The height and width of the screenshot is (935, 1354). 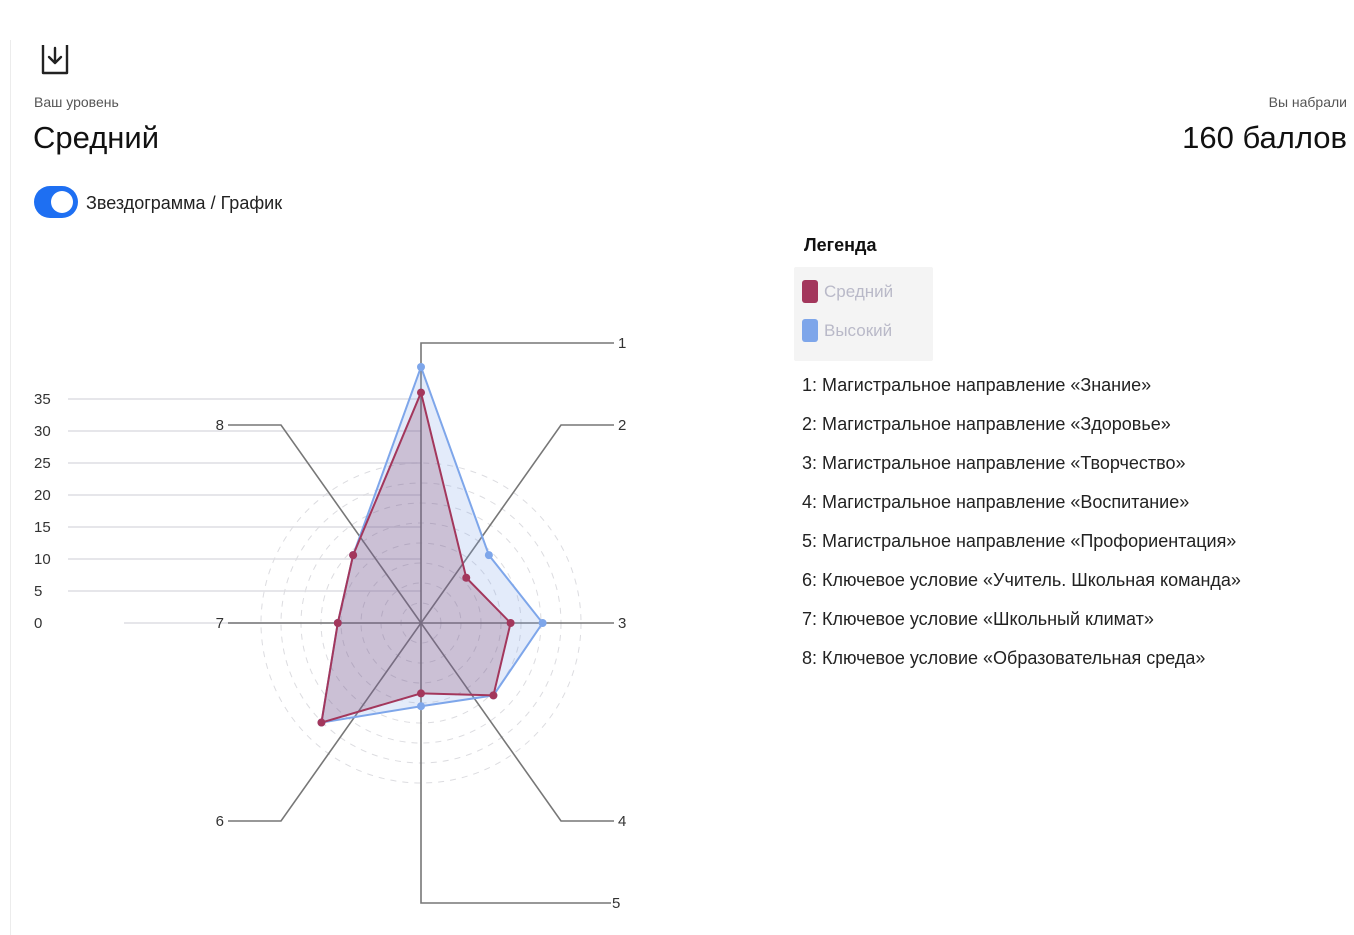 I want to click on legend-title: Легенда, so click(x=840, y=245).